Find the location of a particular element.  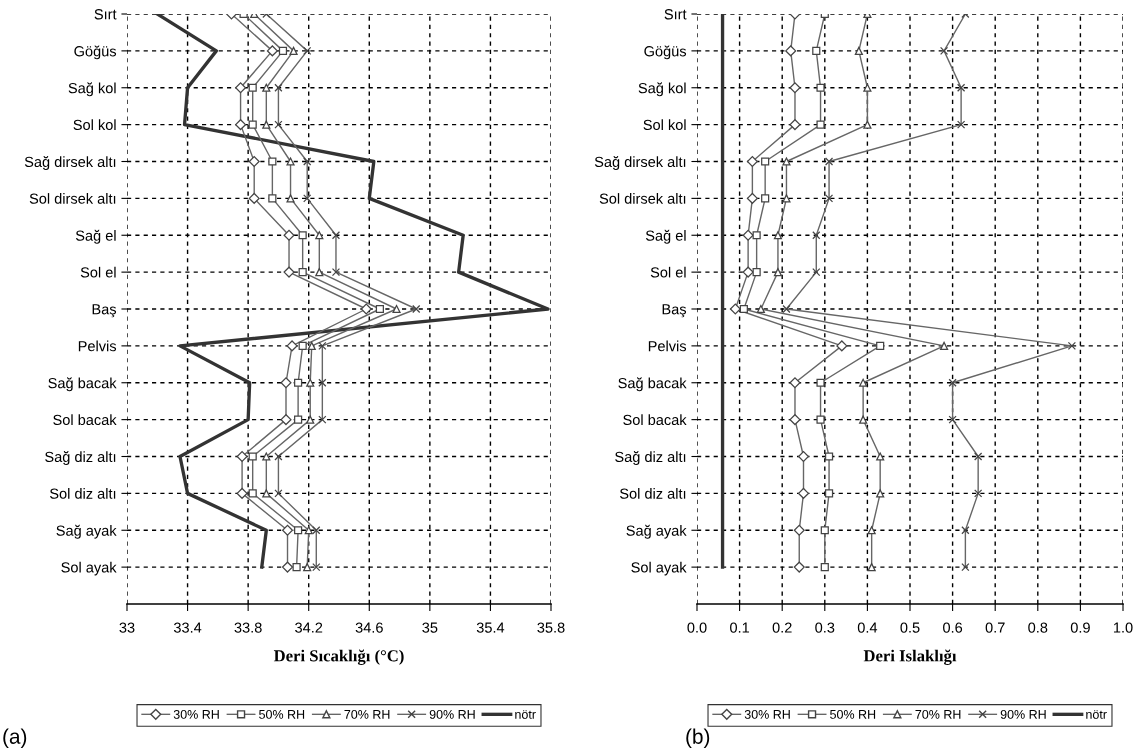

x-tick-label: 1.0 is located at coordinates (1123, 627).